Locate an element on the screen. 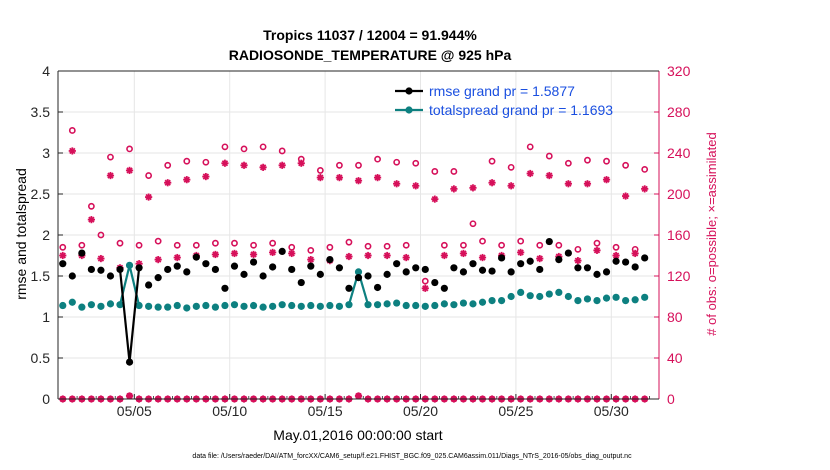 The width and height of the screenshot is (830, 470). legend-label-0: rmse grand pr = 1.5877 is located at coordinates (502, 91).